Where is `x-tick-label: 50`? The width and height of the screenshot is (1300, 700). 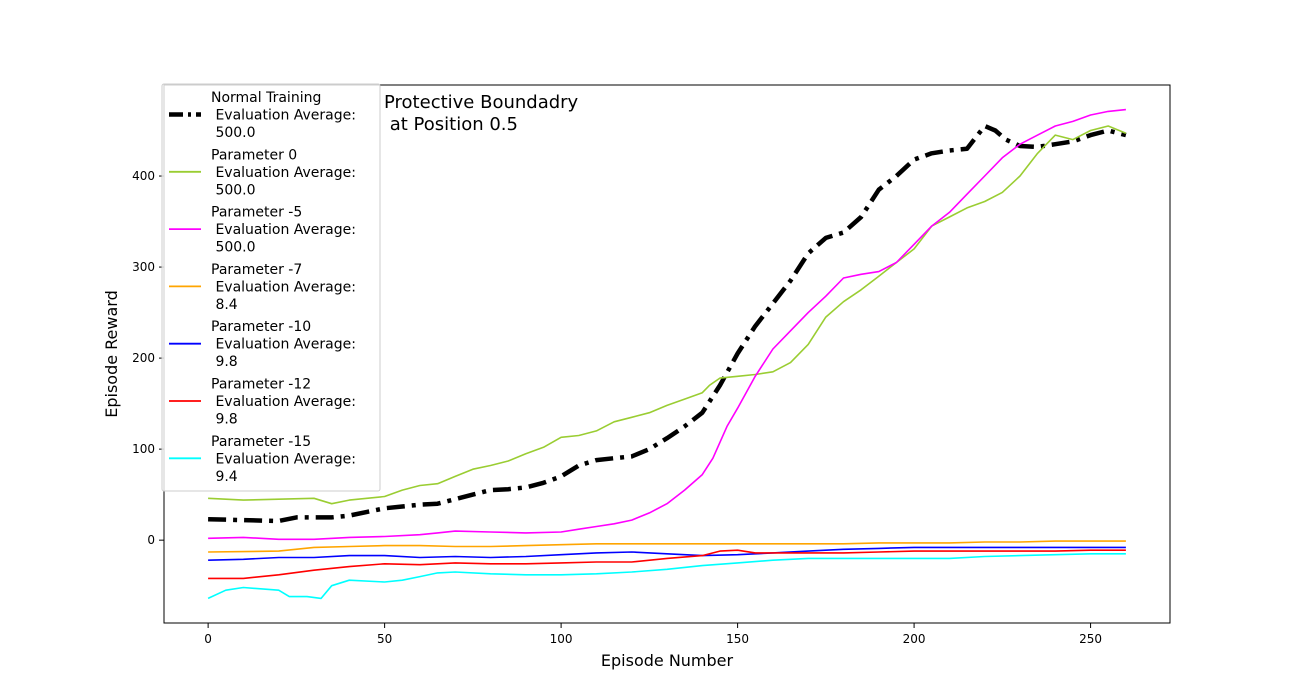
x-tick-label: 50 is located at coordinates (384, 639).